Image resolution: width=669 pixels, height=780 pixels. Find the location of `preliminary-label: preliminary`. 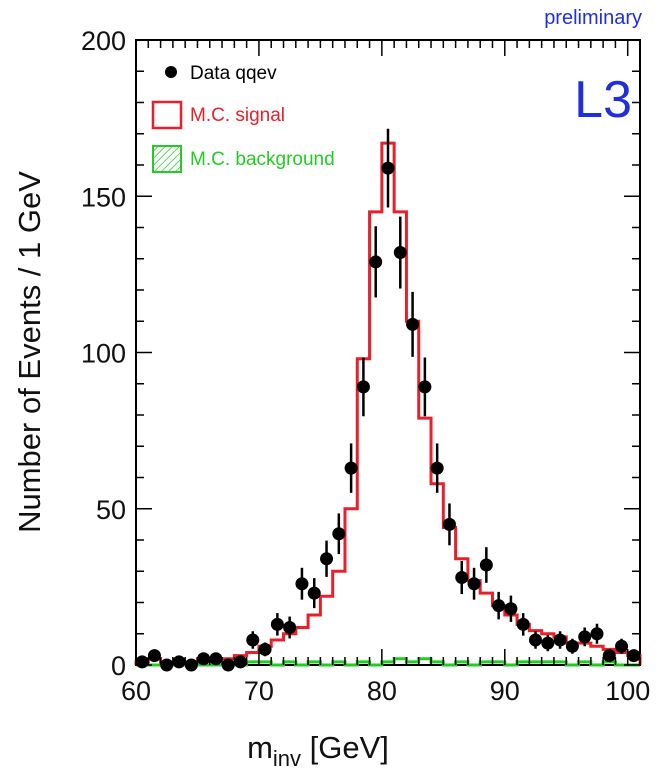

preliminary-label: preliminary is located at coordinates (593, 18).